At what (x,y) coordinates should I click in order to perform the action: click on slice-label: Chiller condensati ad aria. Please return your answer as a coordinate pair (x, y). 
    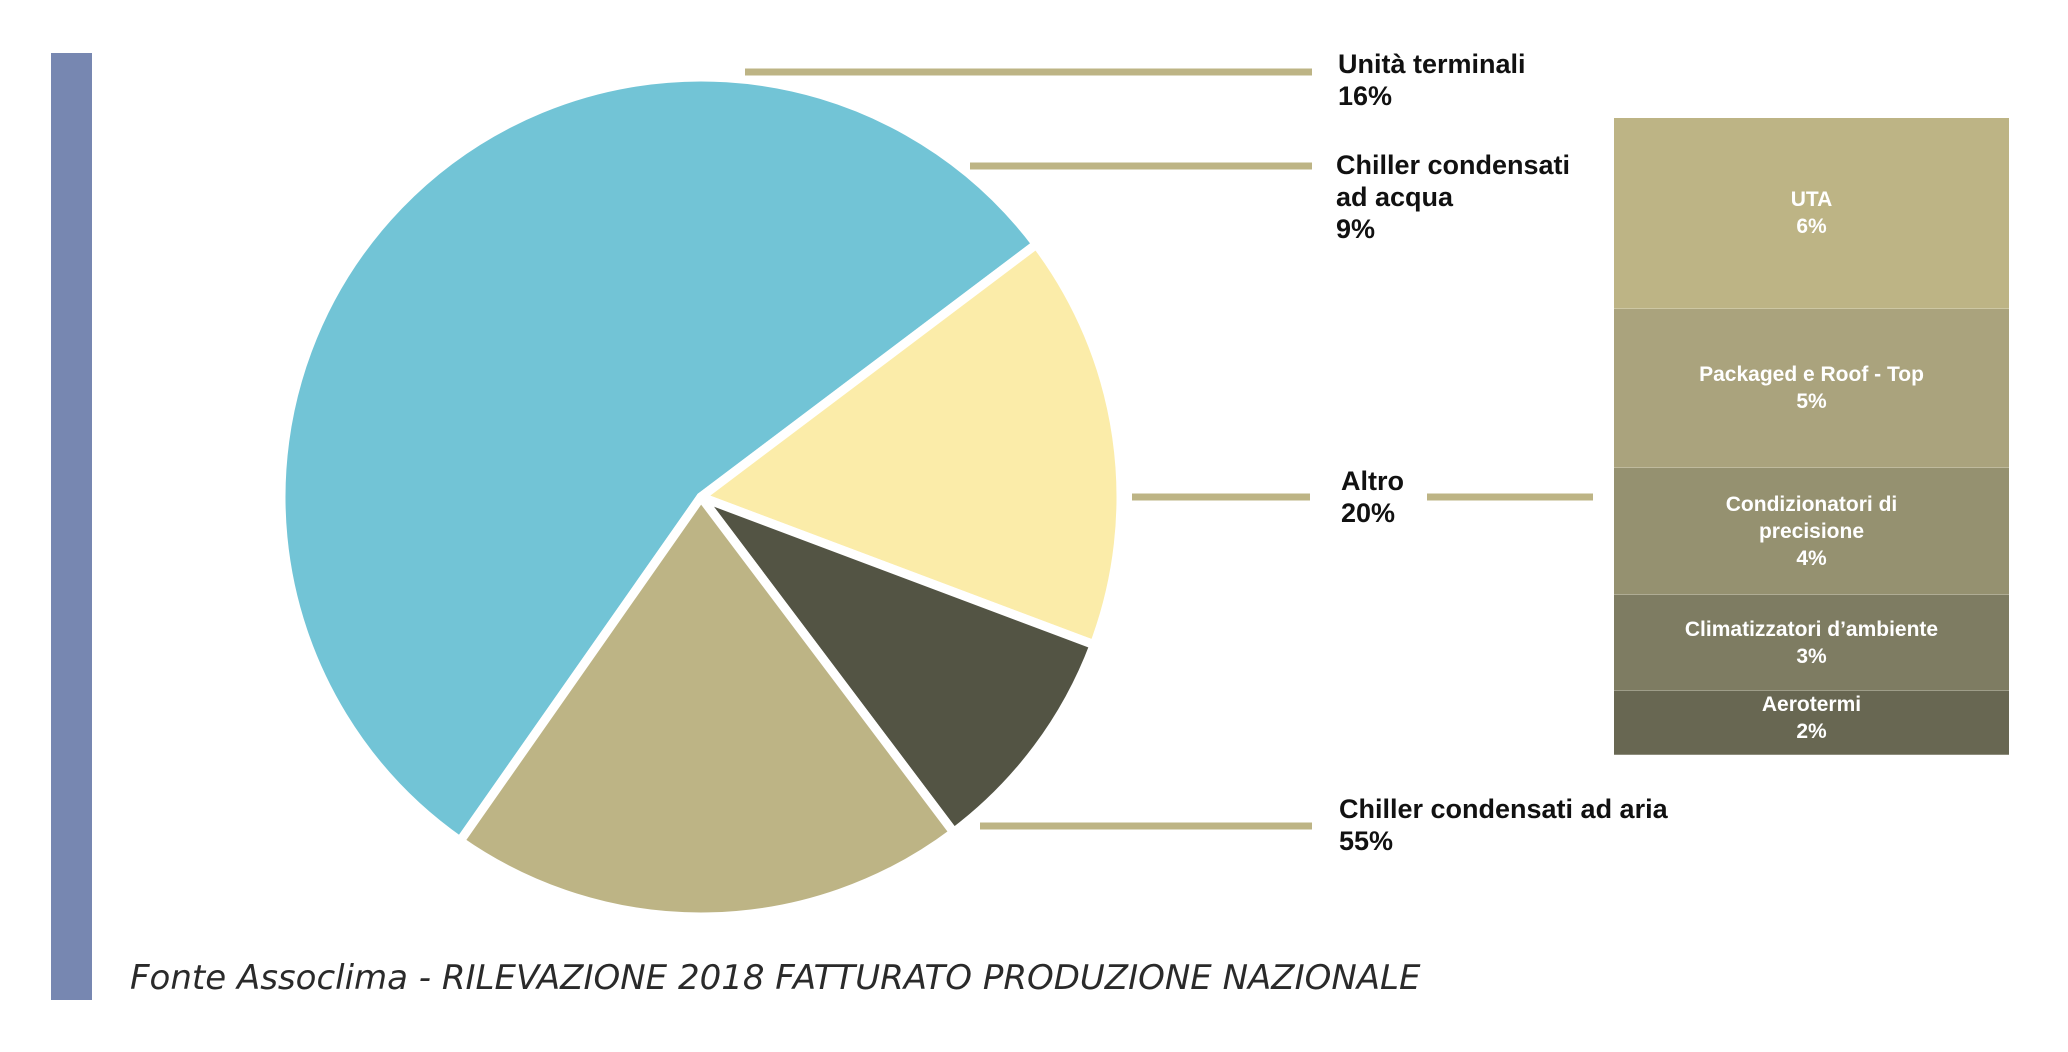
    Looking at the image, I should click on (1503, 809).